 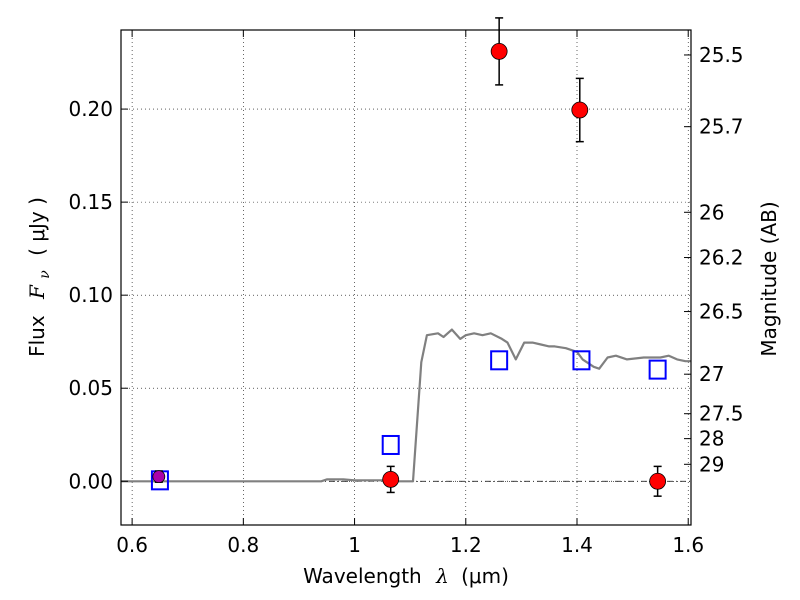 What do you see at coordinates (688, 545) in the screenshot?
I see `x-tick-label: 1.6` at bounding box center [688, 545].